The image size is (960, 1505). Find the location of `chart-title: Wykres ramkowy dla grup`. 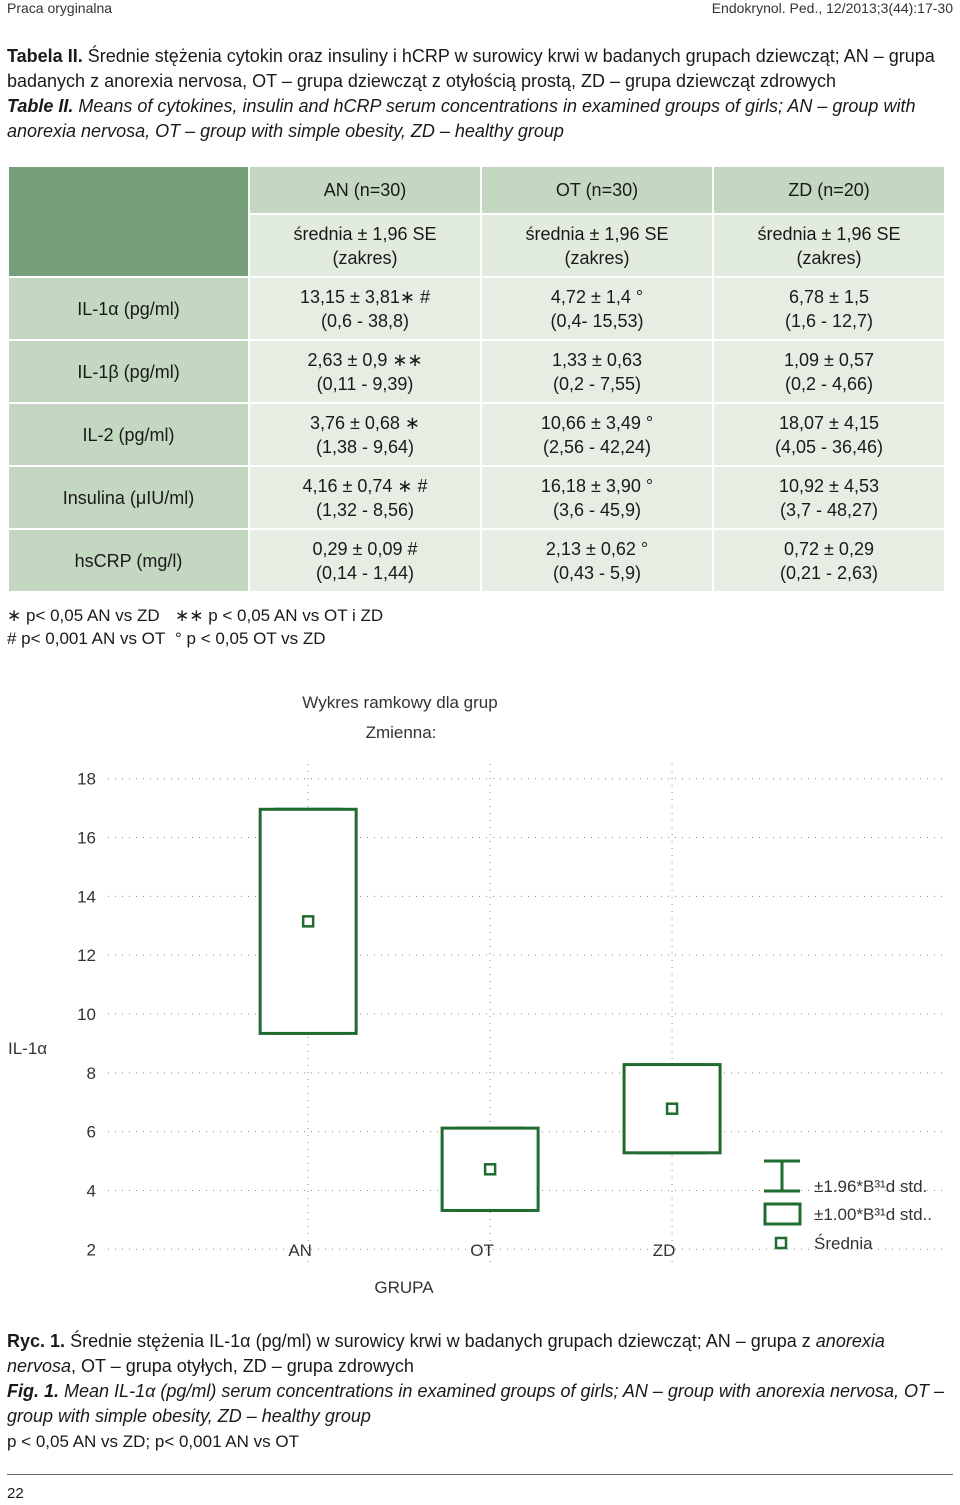

chart-title: Wykres ramkowy dla grup is located at coordinates (399, 702).